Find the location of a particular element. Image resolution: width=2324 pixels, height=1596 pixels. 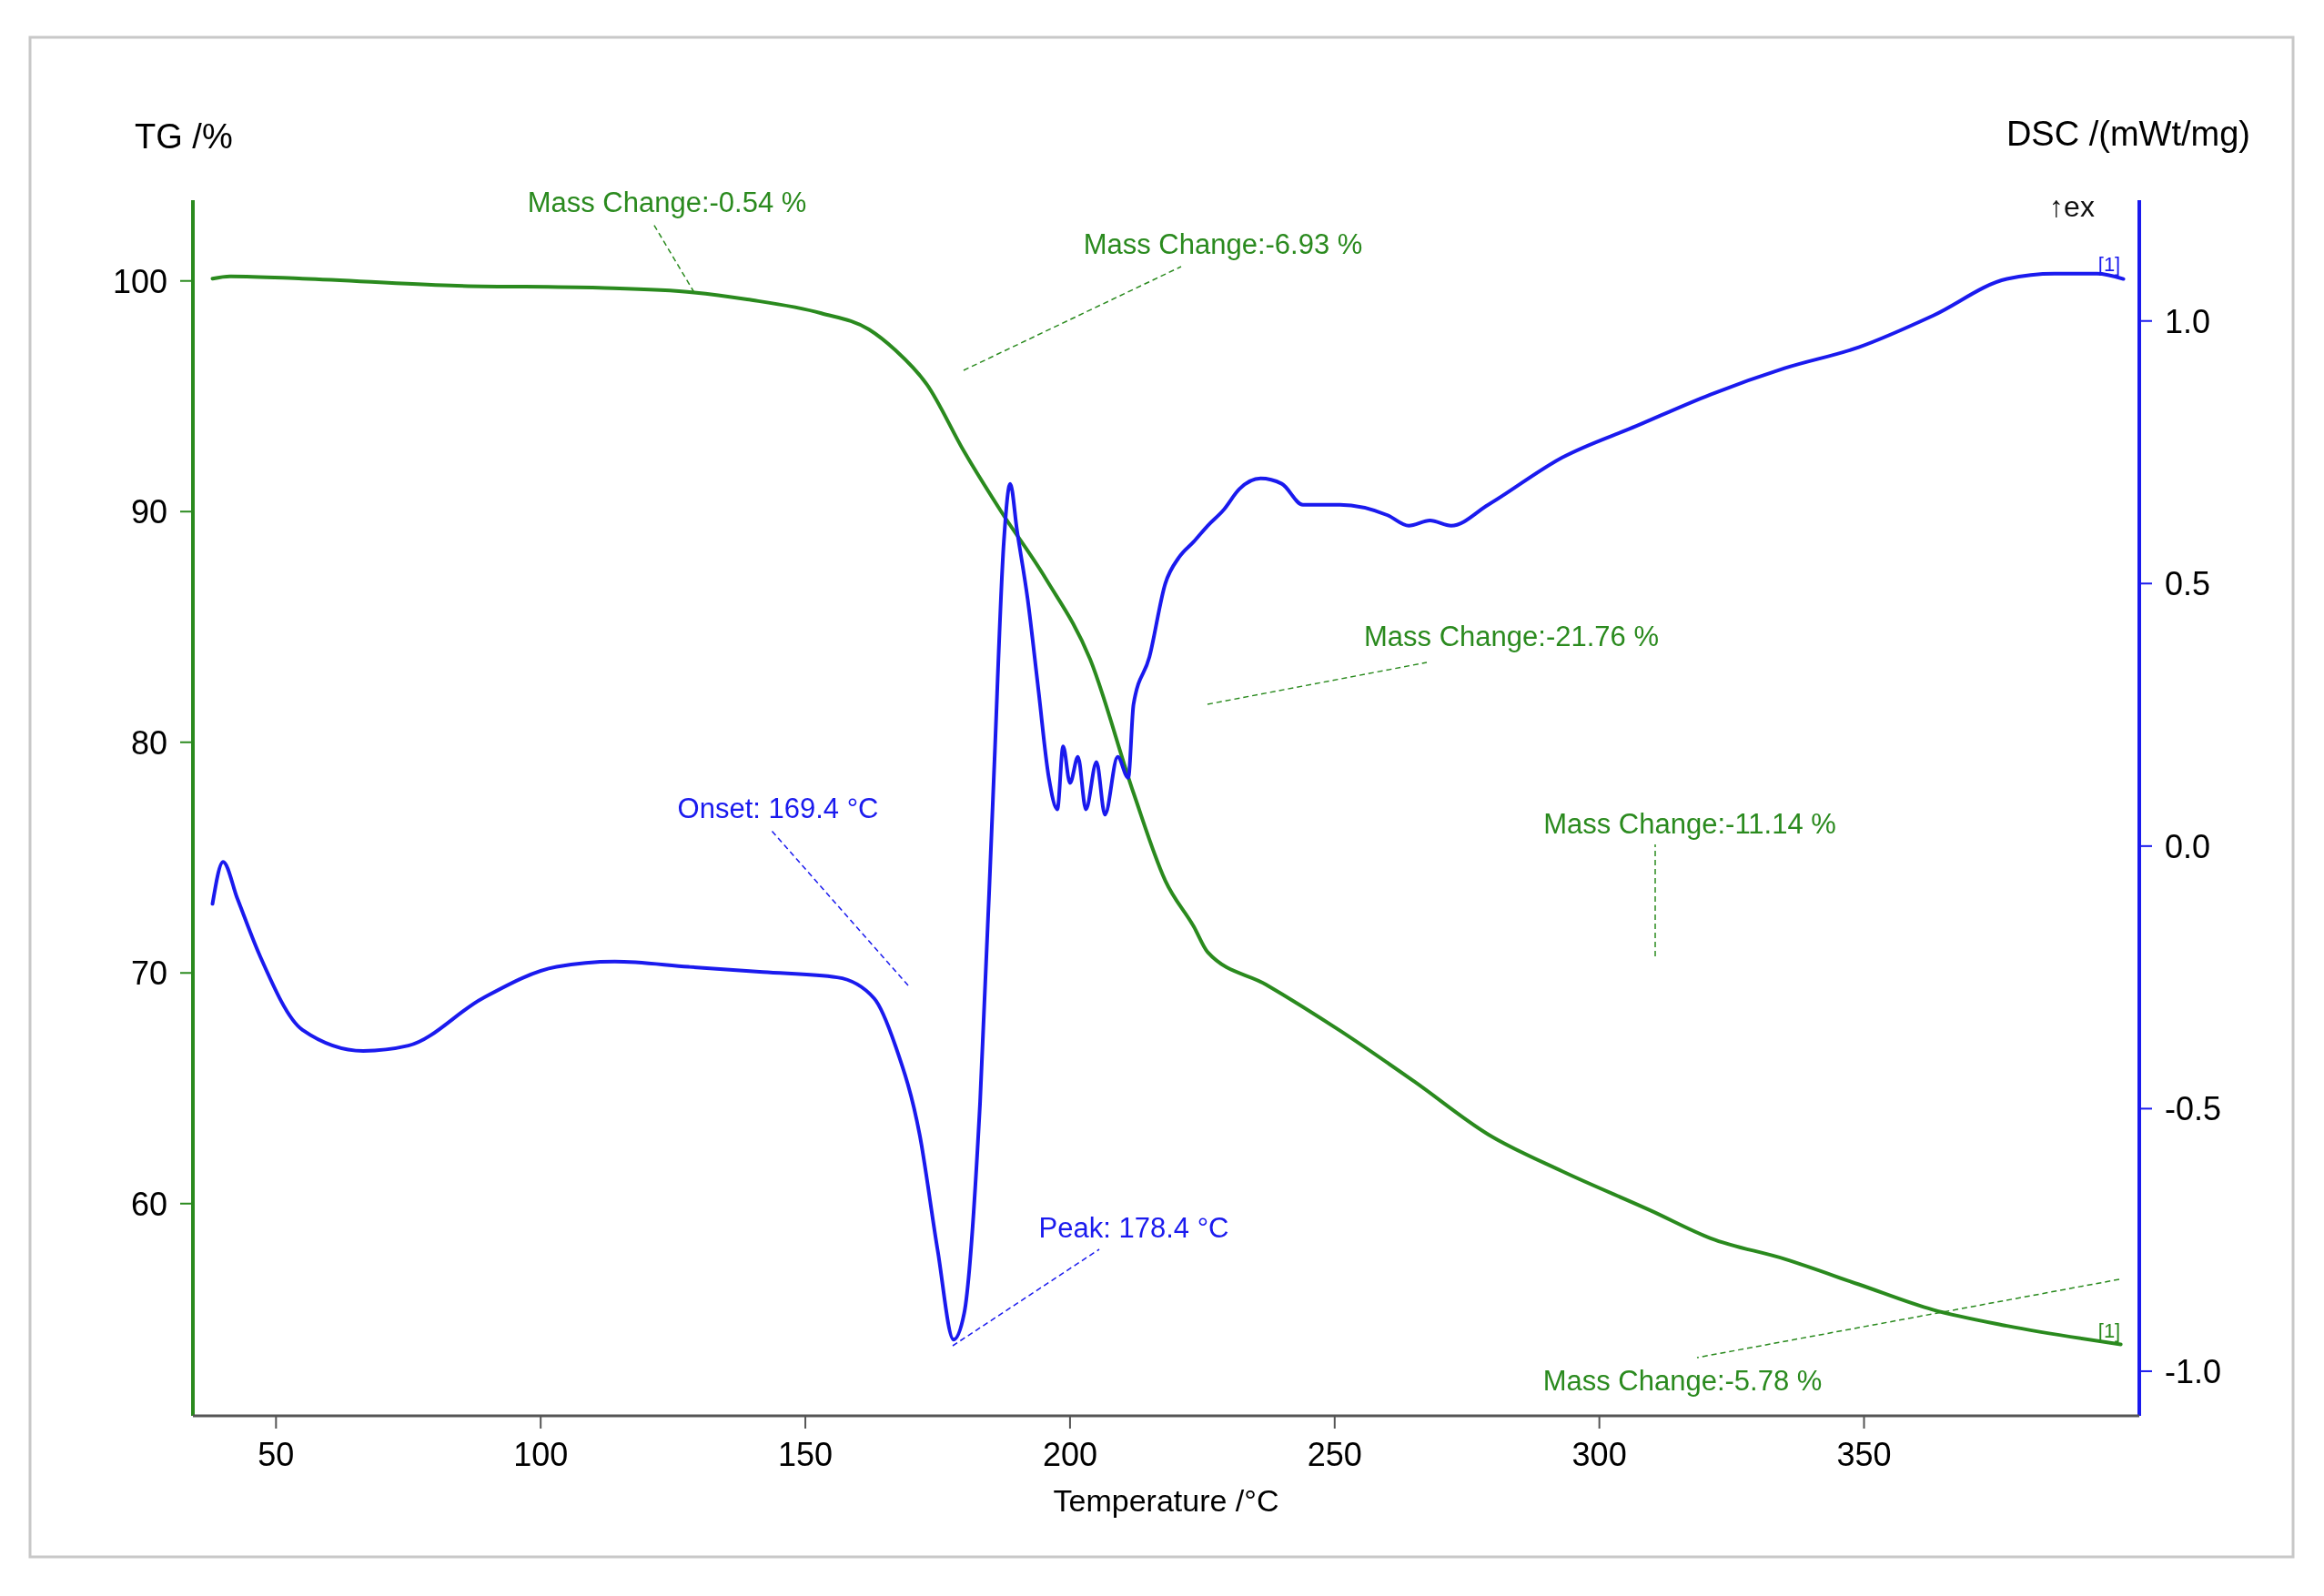

y2-tick-label: 0.5 is located at coordinates (2188, 584).